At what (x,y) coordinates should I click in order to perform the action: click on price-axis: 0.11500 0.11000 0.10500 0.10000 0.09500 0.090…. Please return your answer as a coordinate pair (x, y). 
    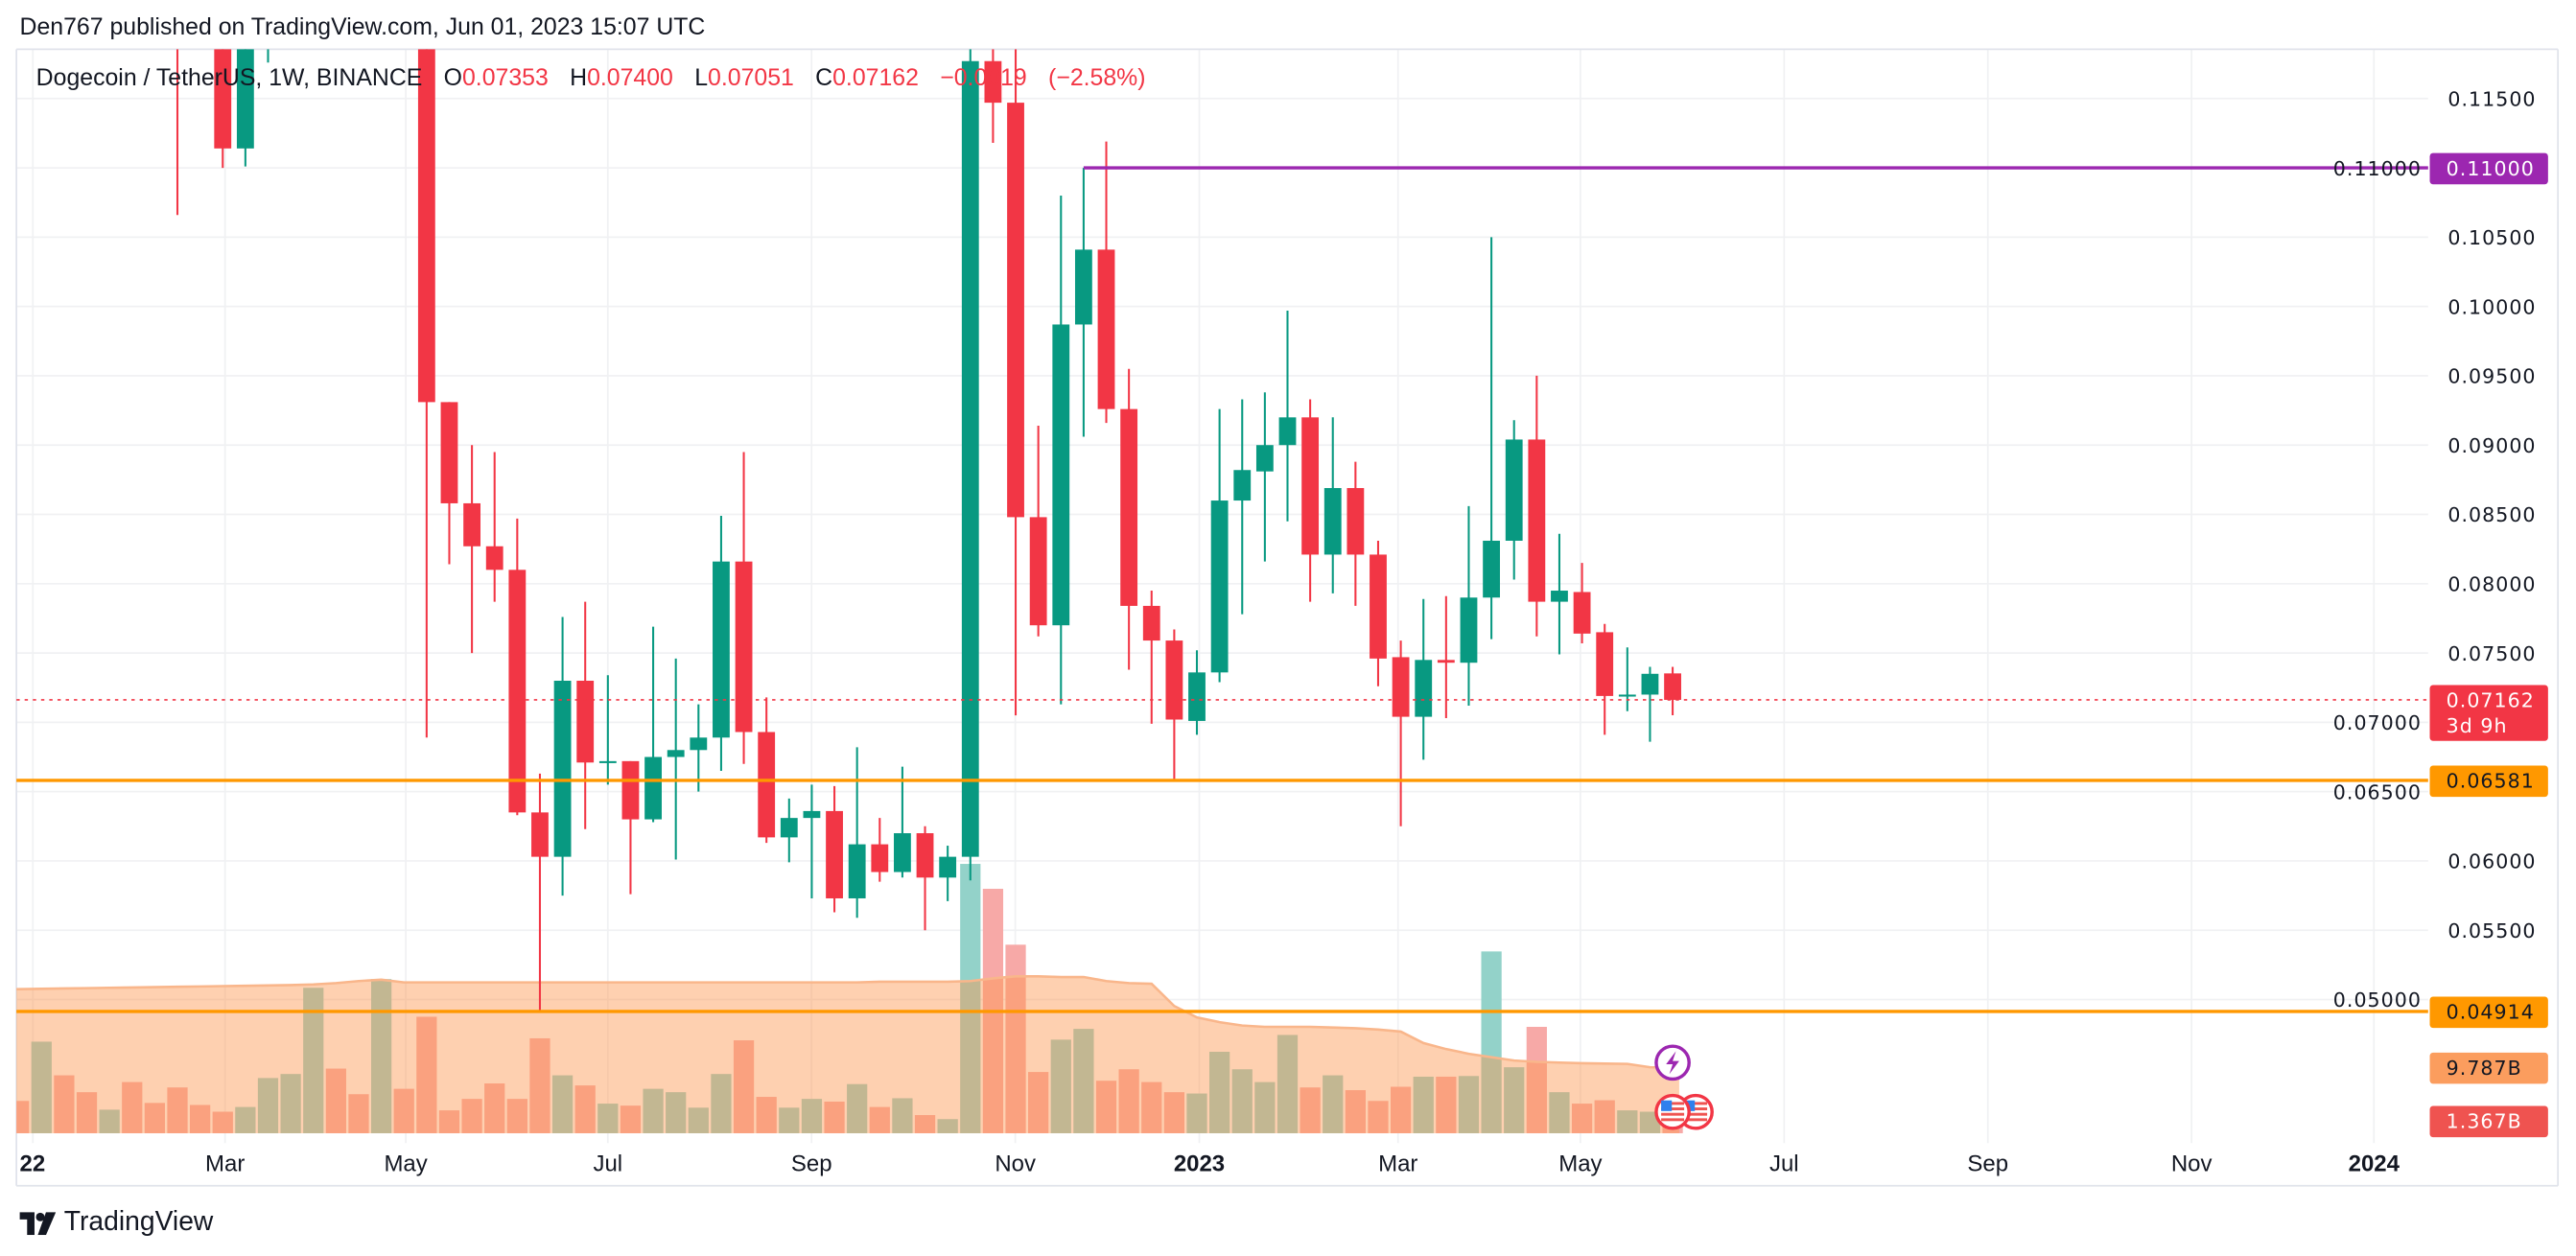
    Looking at the image, I should click on (2440, 612).